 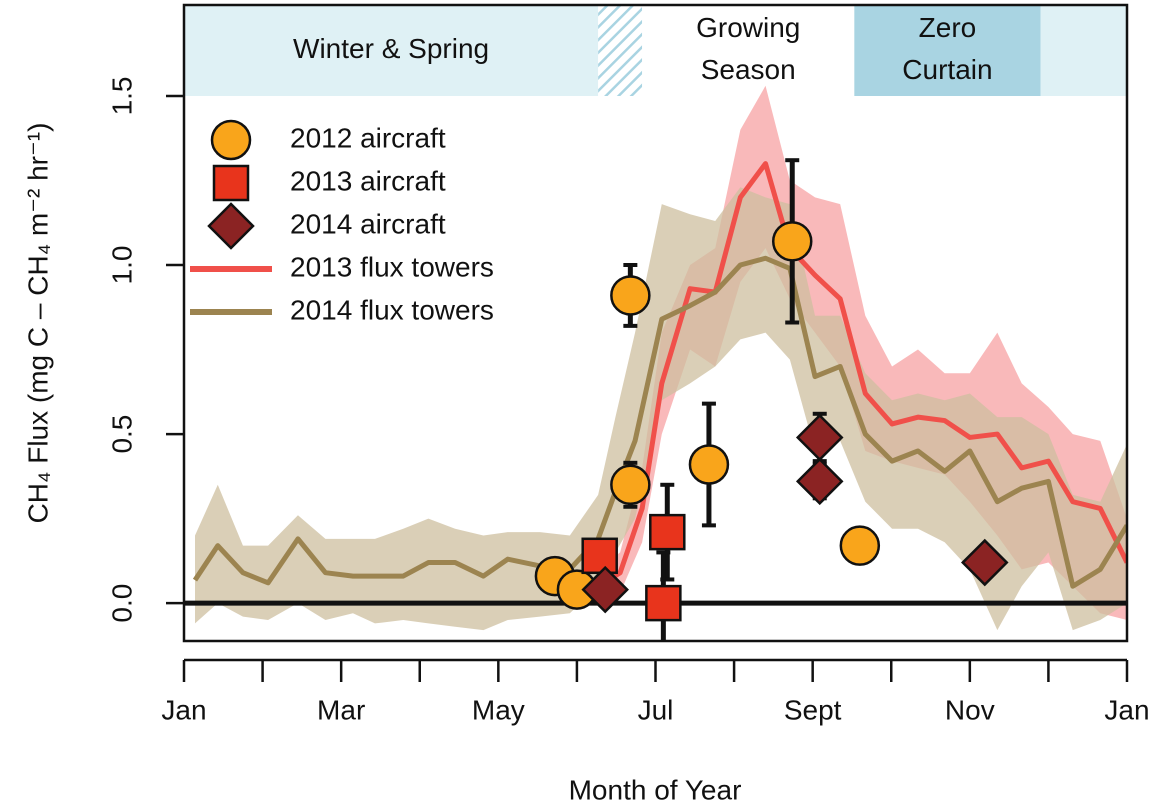 What do you see at coordinates (813, 709) in the screenshot?
I see `x-tick-label: Sept` at bounding box center [813, 709].